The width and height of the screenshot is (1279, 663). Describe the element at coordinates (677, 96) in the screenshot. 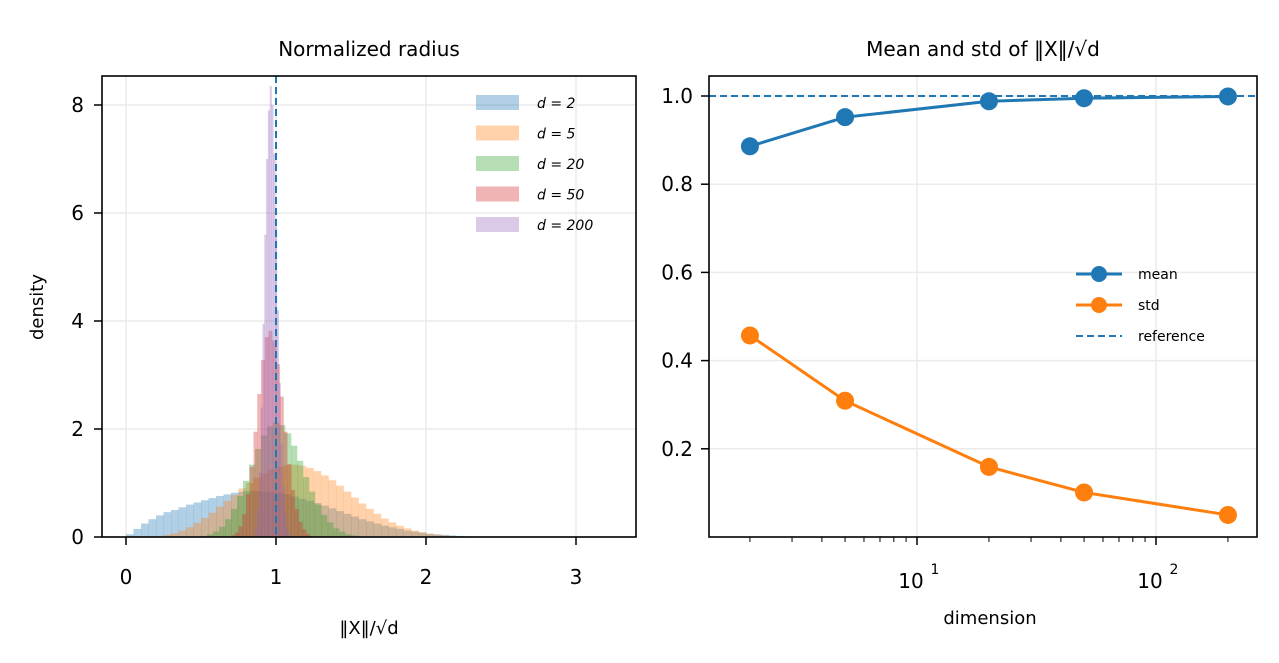

I see `y-tick-label: 1.0` at that location.